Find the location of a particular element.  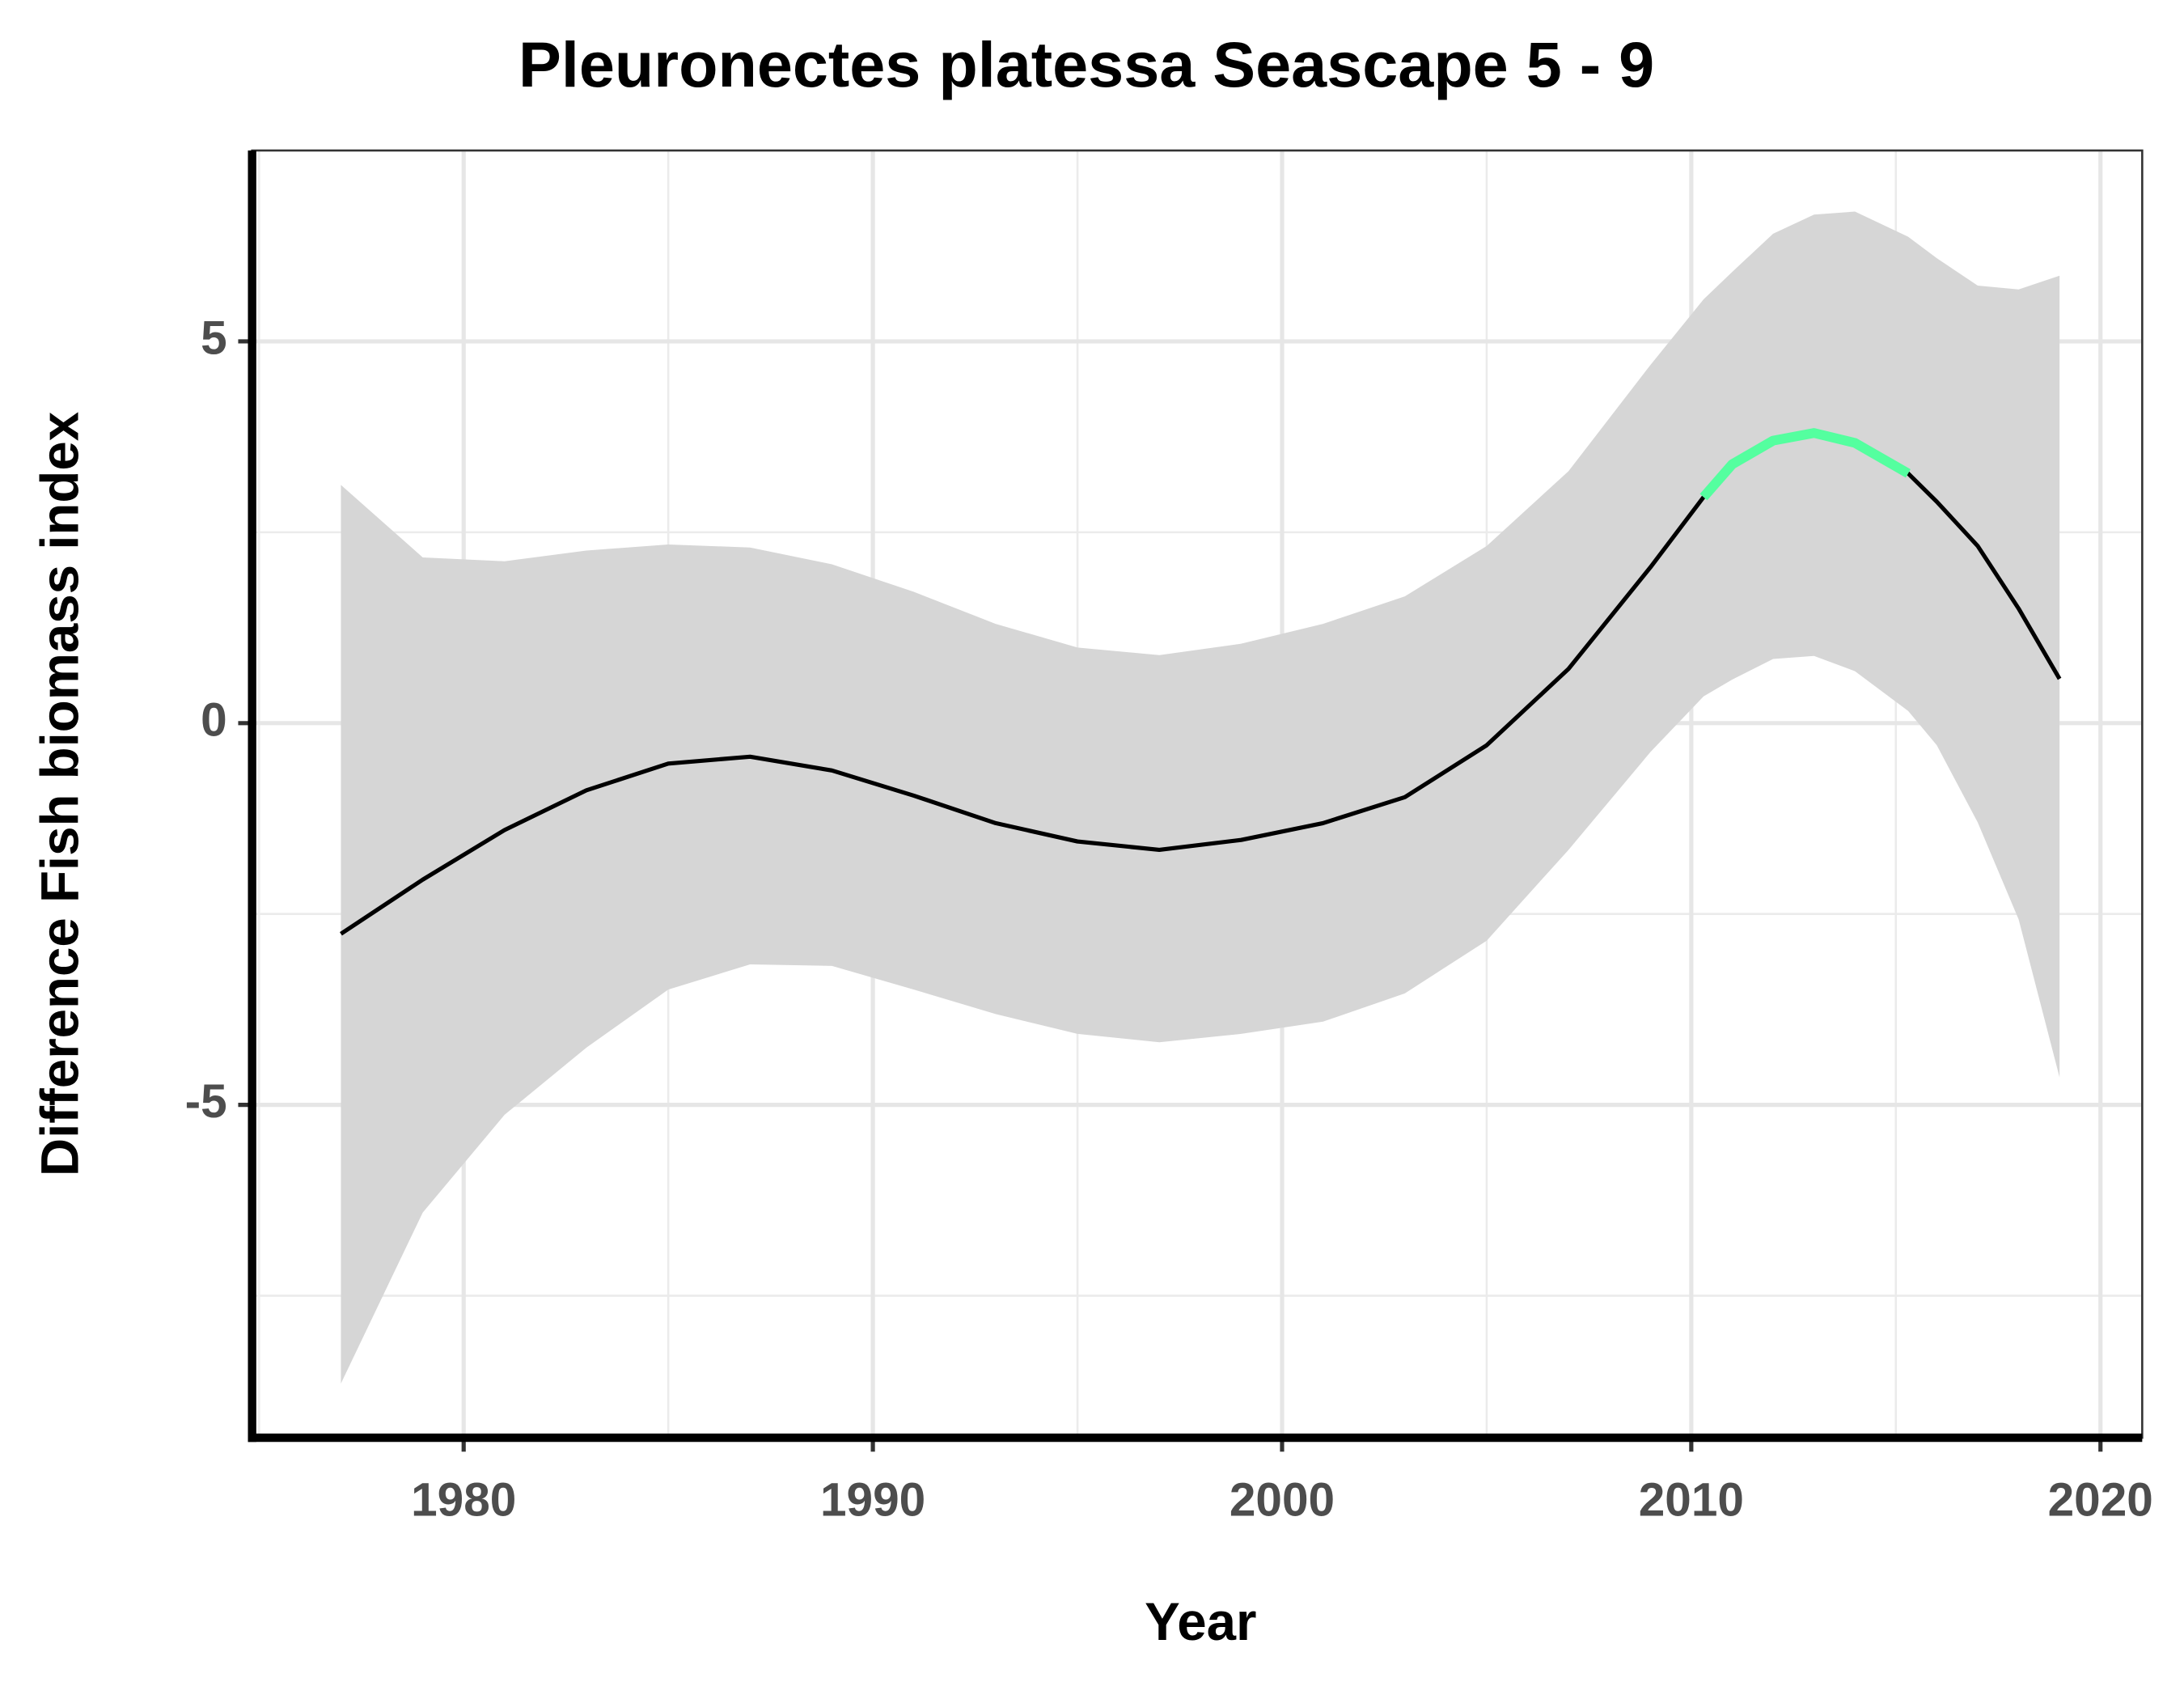

x-tick-label: 1980 is located at coordinates (463, 1499).